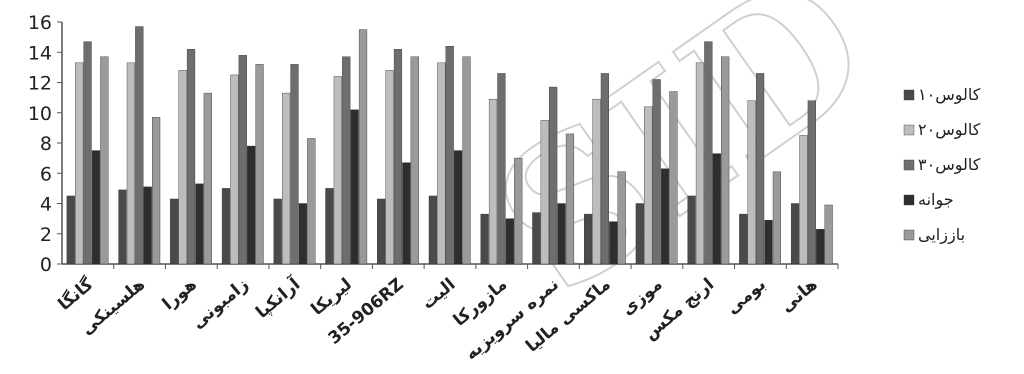  Describe the element at coordinates (949, 165) in the screenshot. I see `legend-label: کالوس۳۰` at that location.